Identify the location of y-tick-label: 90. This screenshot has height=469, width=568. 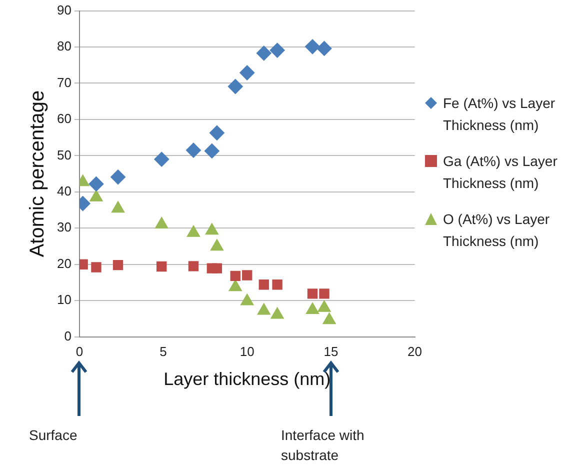
(64, 10).